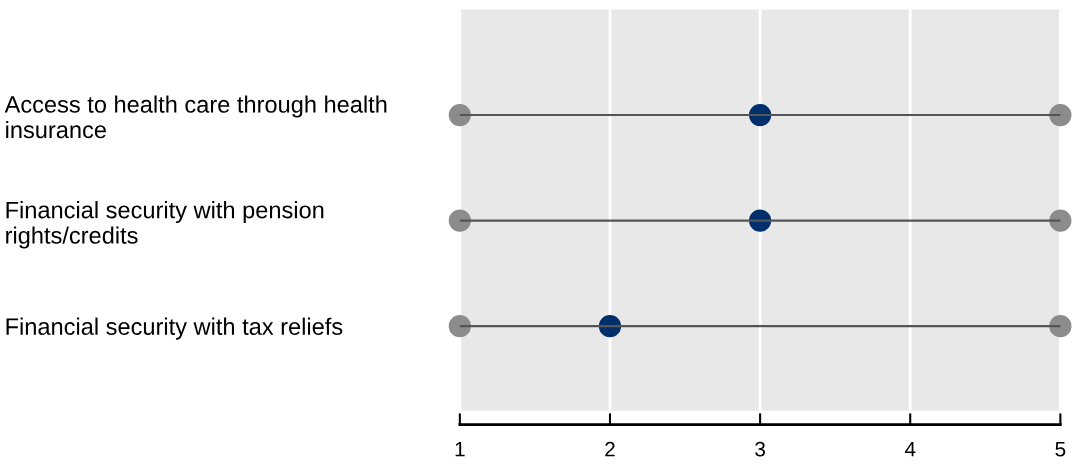 Image resolution: width=1082 pixels, height=472 pixels. I want to click on x-tick-label: 2, so click(610, 449).